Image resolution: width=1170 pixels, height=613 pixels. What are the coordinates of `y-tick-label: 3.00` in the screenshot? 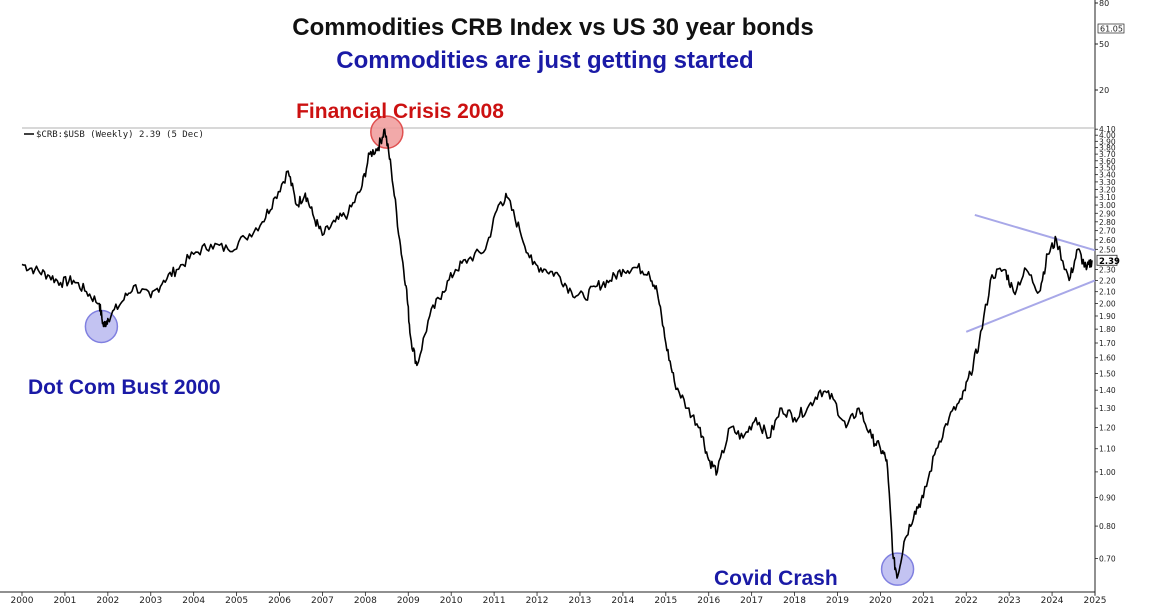 It's located at (1107, 205).